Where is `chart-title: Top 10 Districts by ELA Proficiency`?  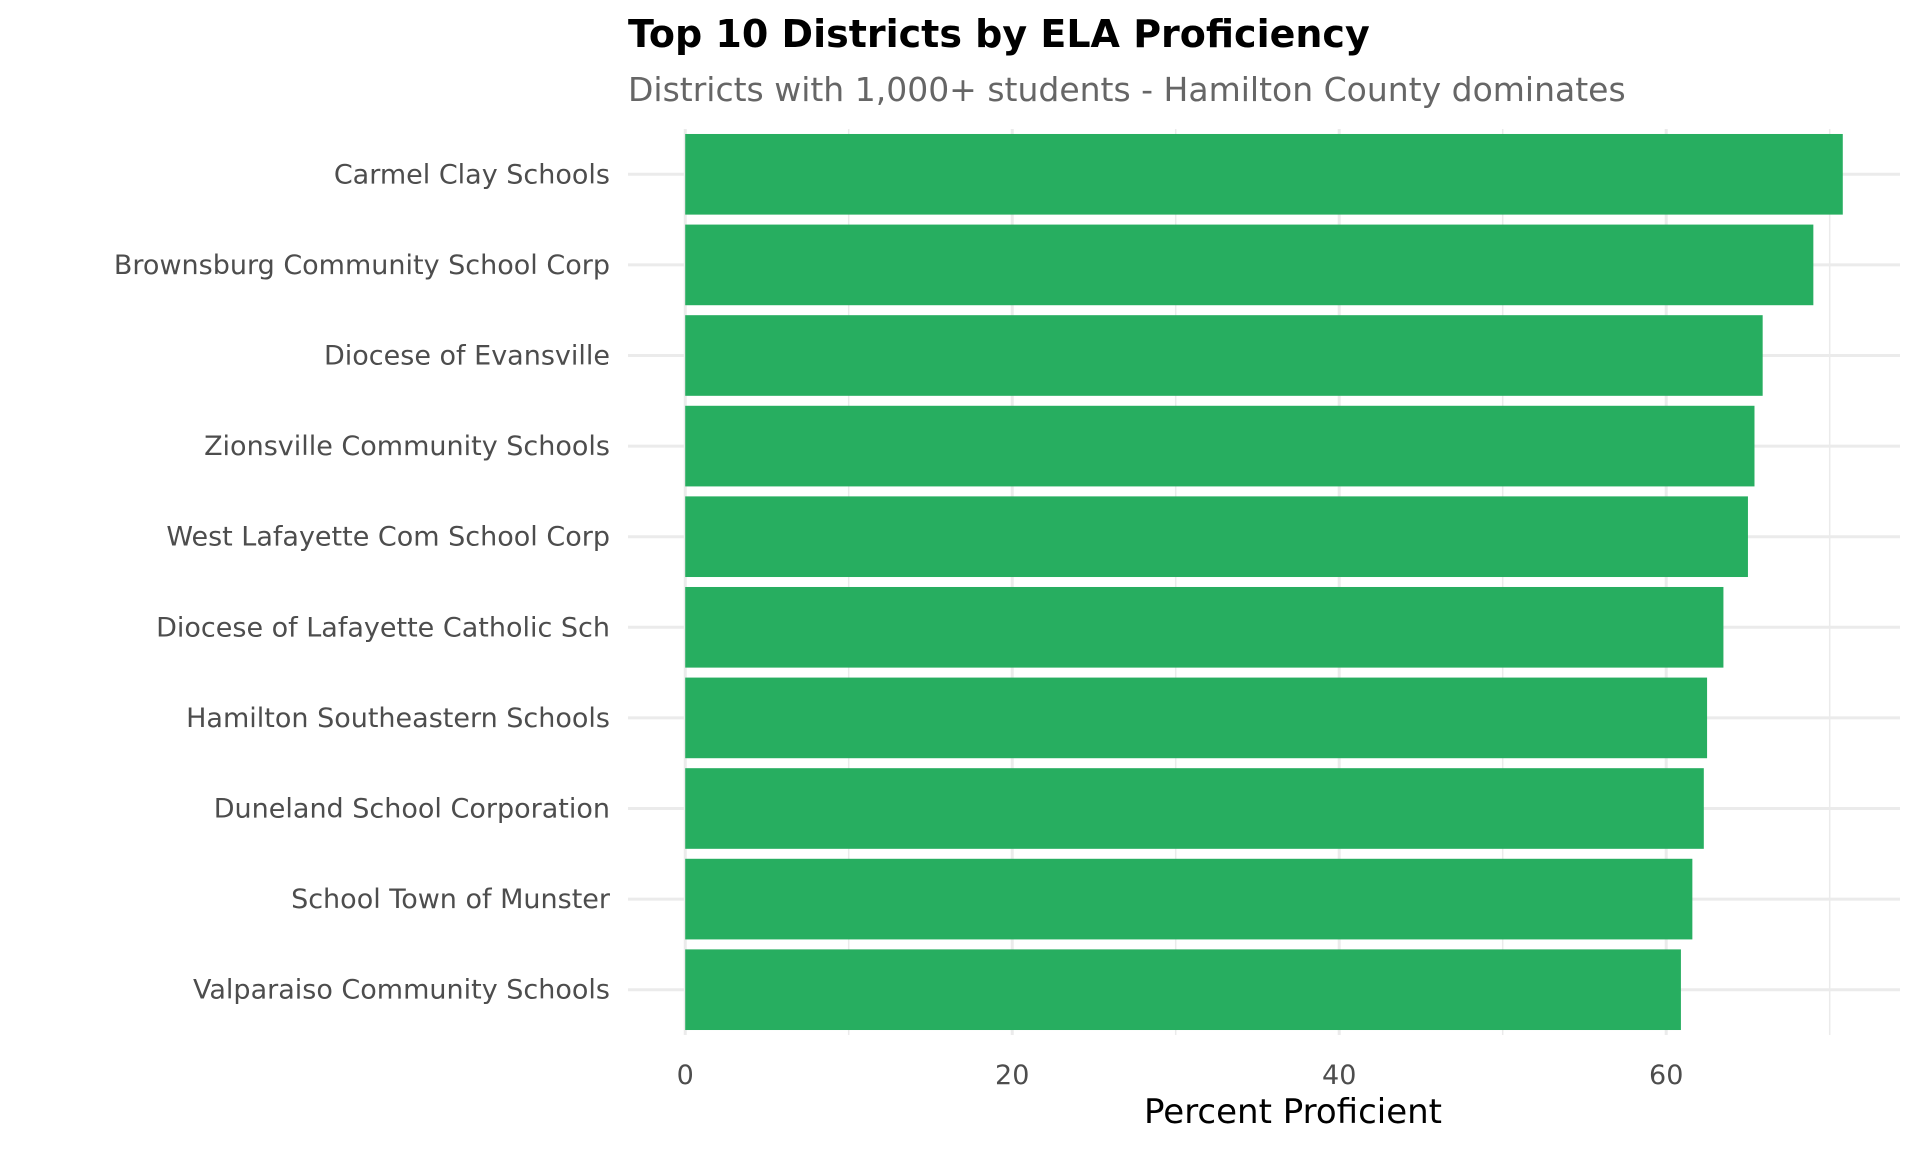 chart-title: Top 10 Districts by ELA Proficiency is located at coordinates (999, 34).